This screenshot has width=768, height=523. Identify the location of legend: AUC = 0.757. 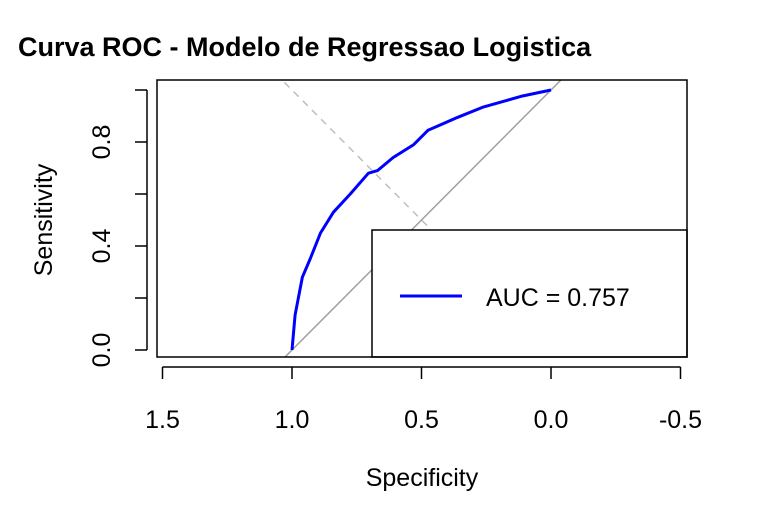
(529, 293).